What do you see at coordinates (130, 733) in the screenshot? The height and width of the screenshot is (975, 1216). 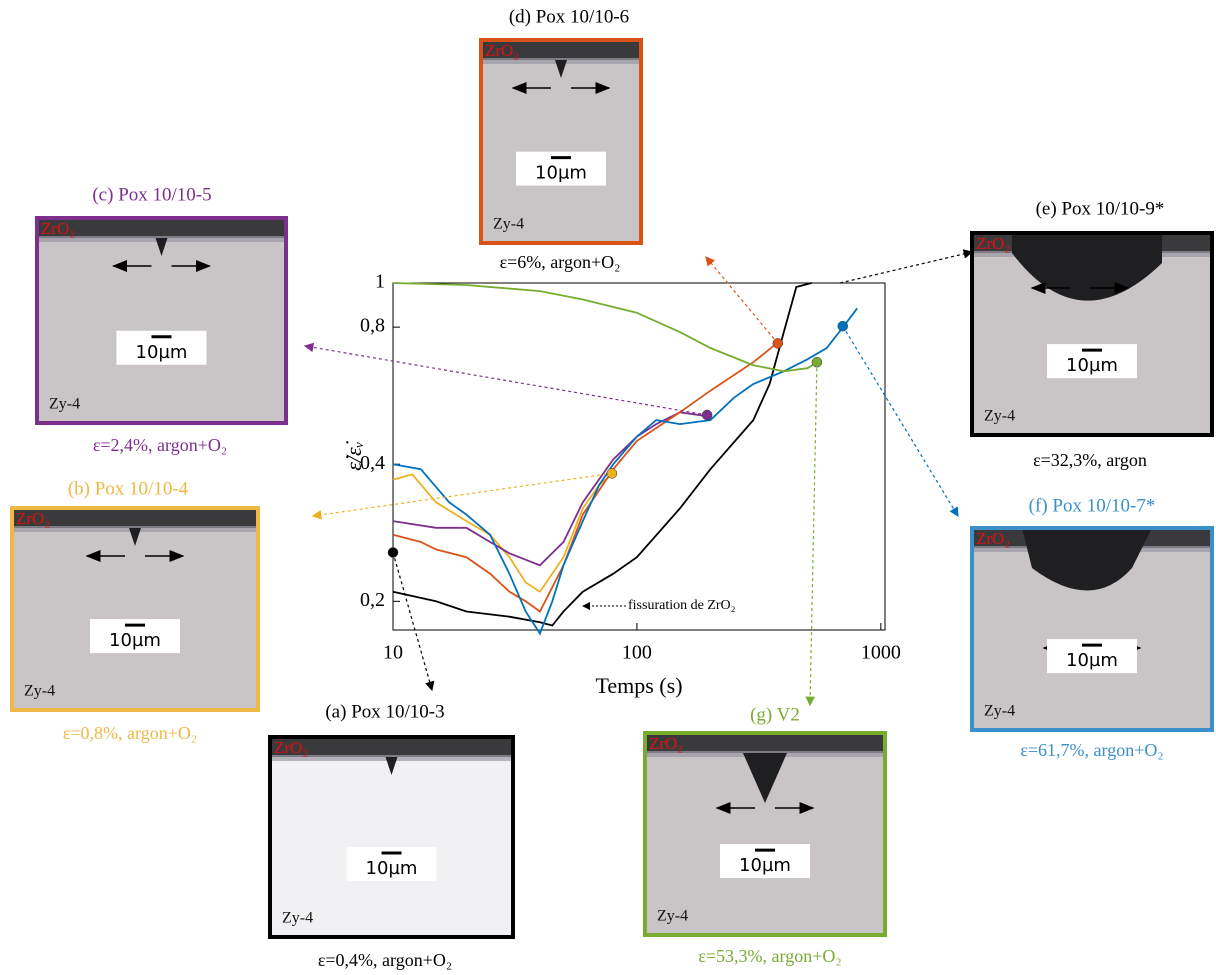 I see `panel-caption: ε=0,8%, argon+O₂` at bounding box center [130, 733].